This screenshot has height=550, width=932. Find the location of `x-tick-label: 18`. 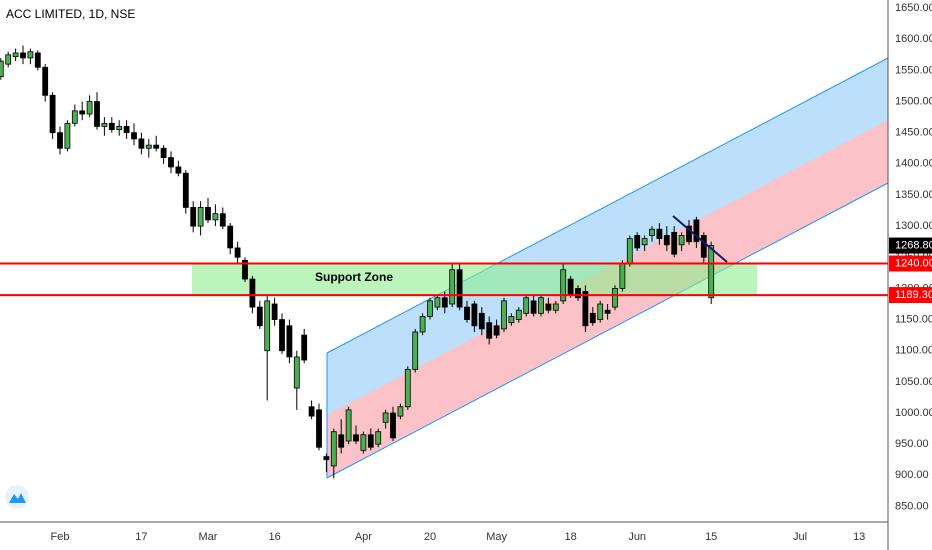

x-tick-label: 18 is located at coordinates (570, 537).